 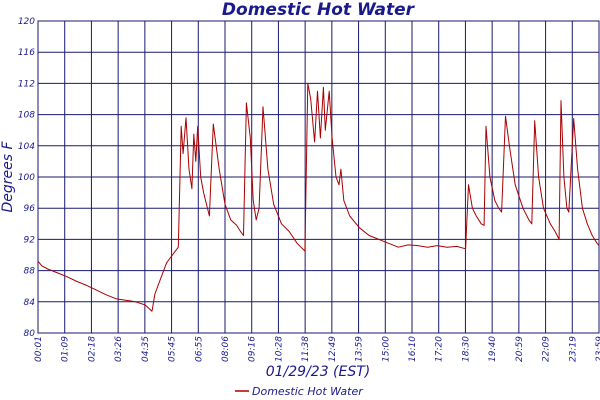 What do you see at coordinates (30, 334) in the screenshot?
I see `y-tick-label: 80` at bounding box center [30, 334].